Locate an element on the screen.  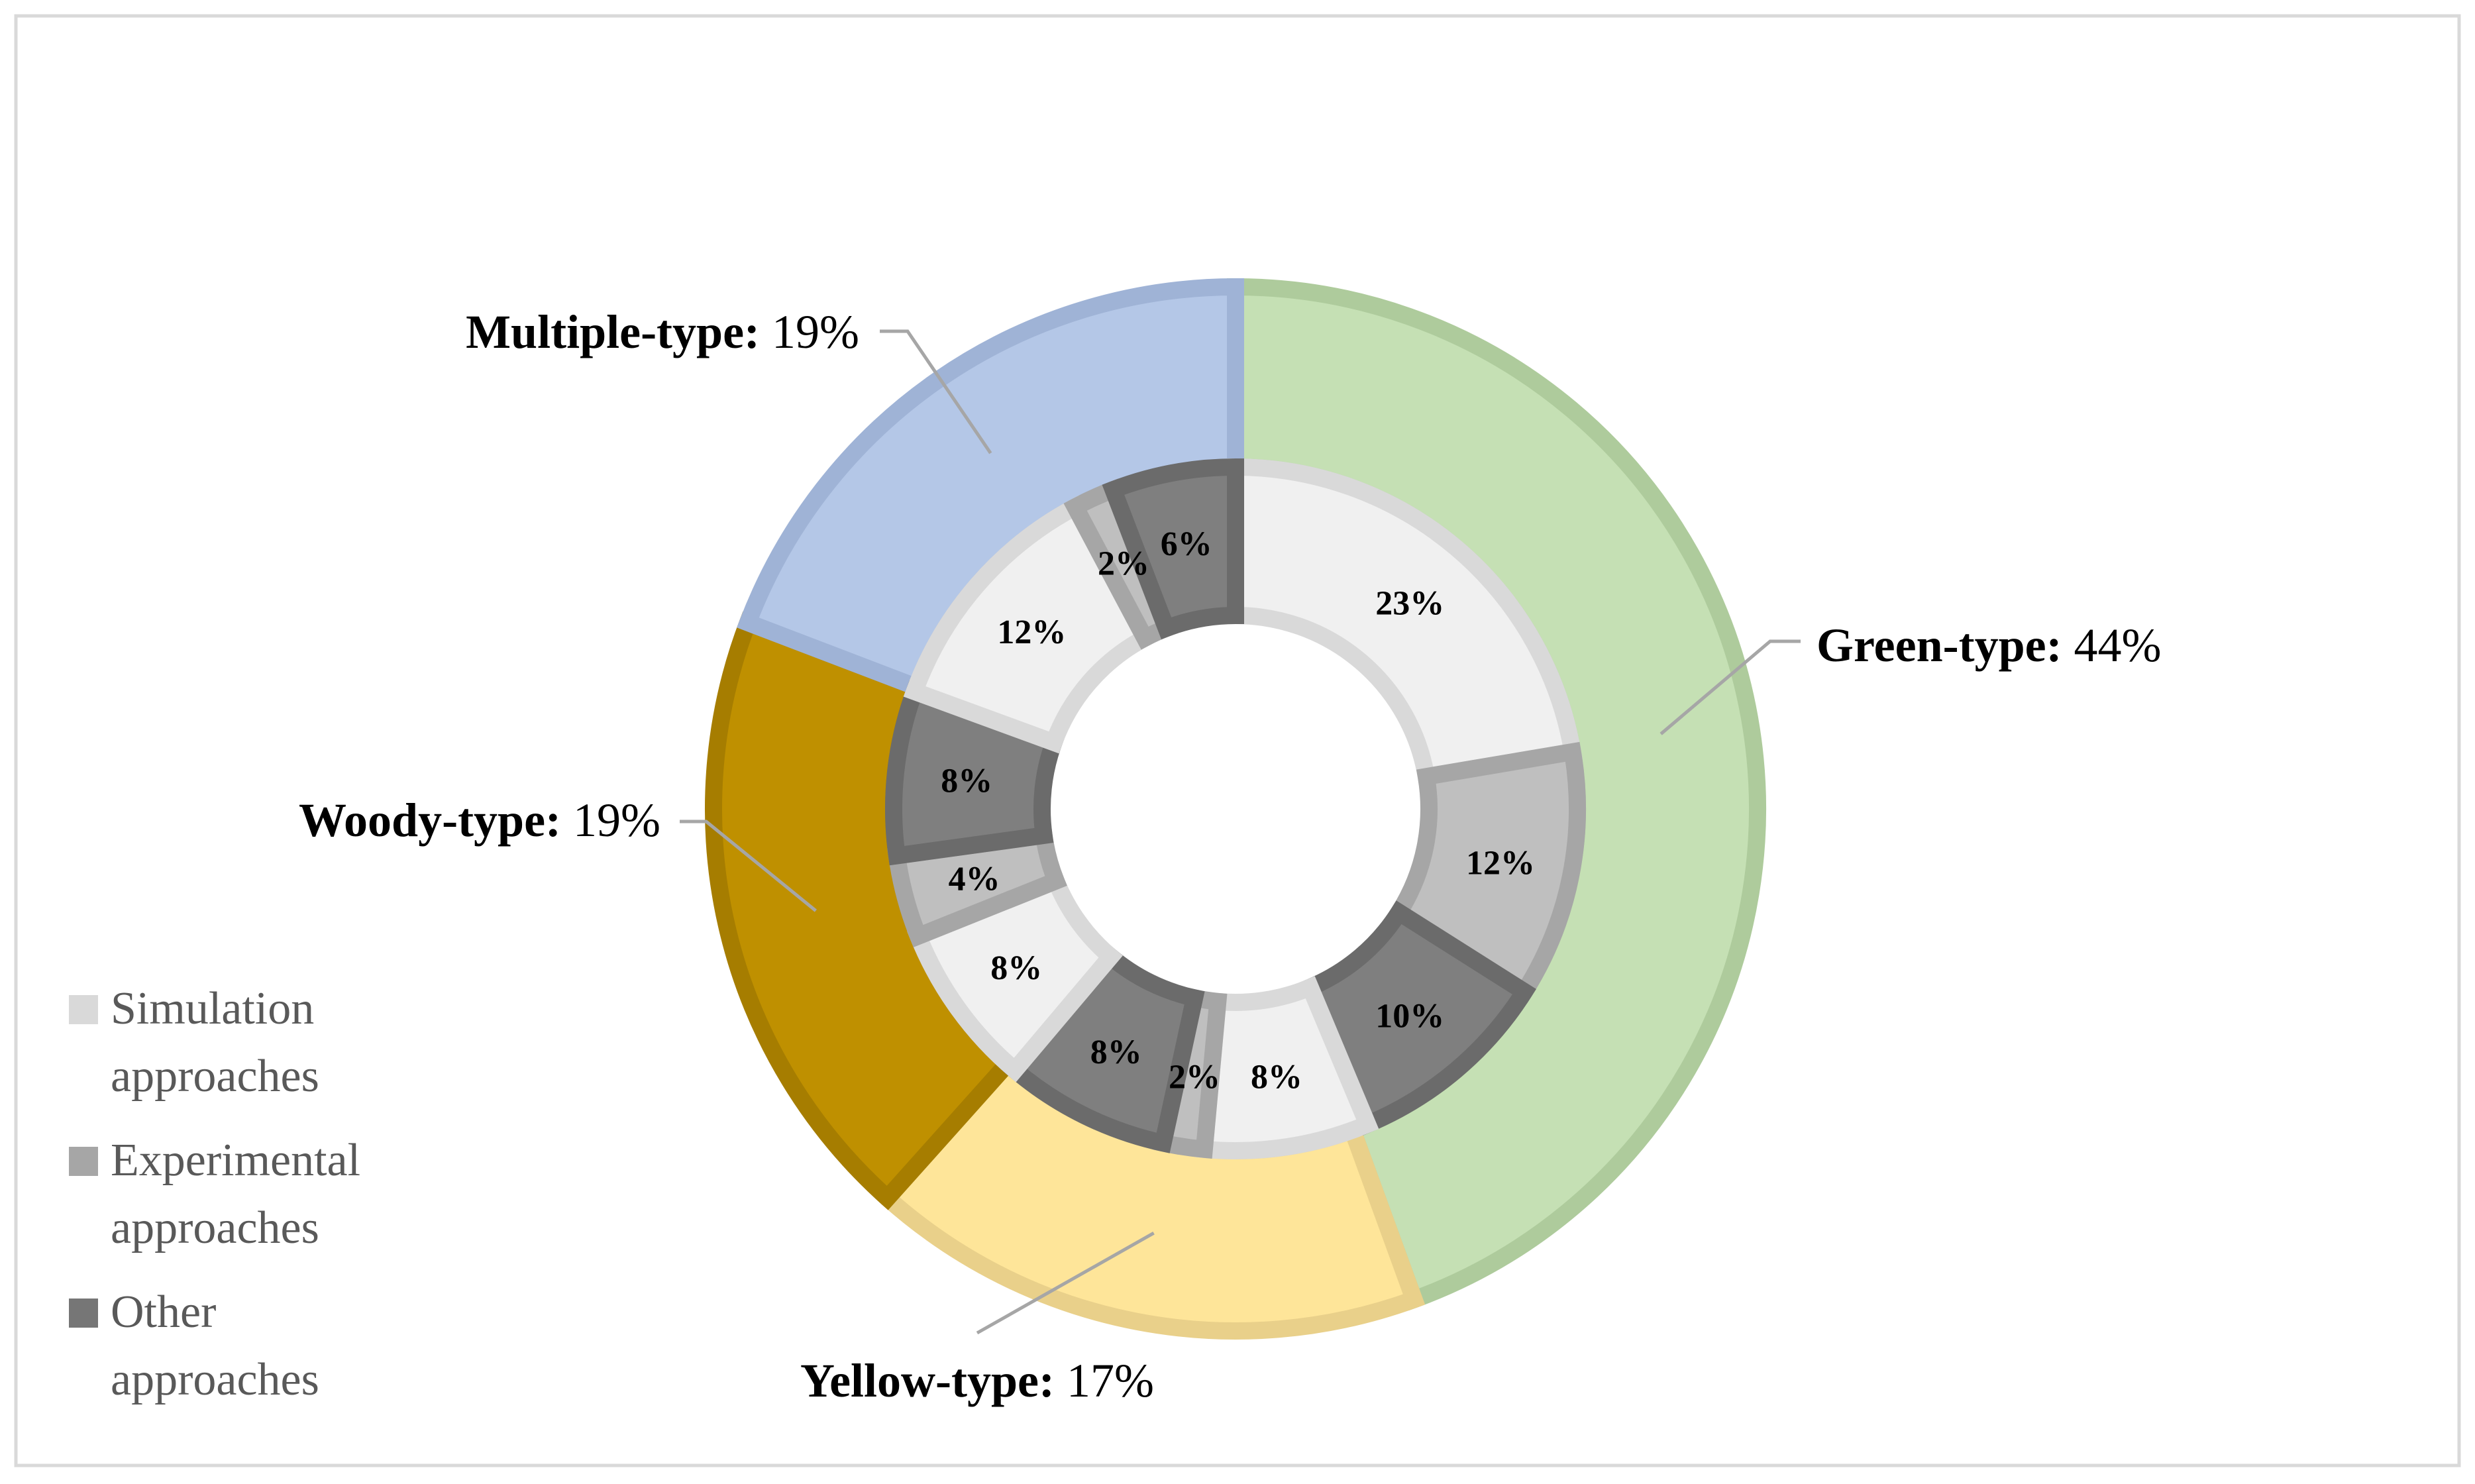
legend-label-line1: Simulation is located at coordinates (212, 1008).